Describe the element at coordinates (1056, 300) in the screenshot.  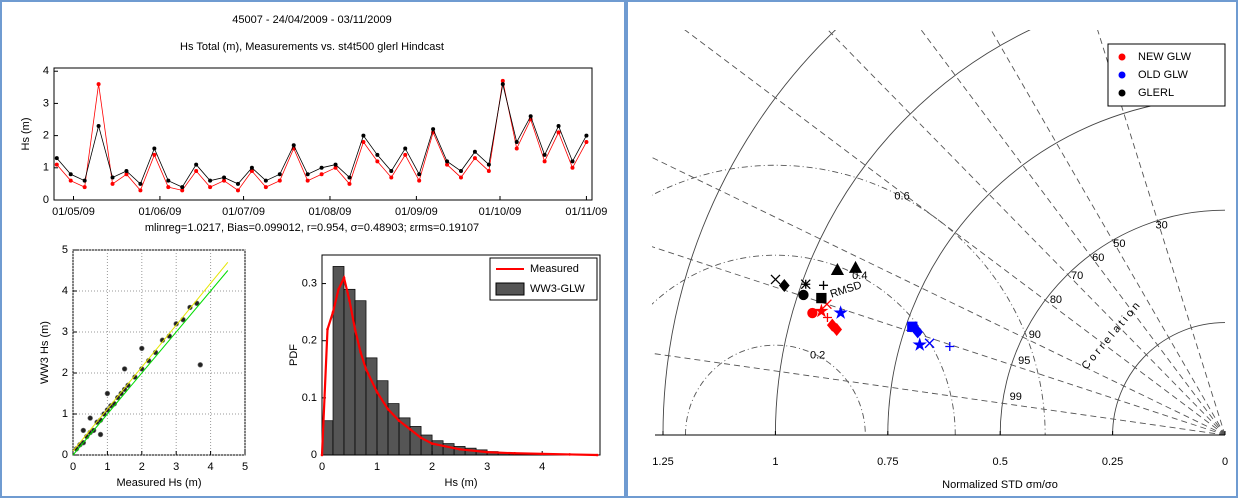
I see `correlation-label: 80` at that location.